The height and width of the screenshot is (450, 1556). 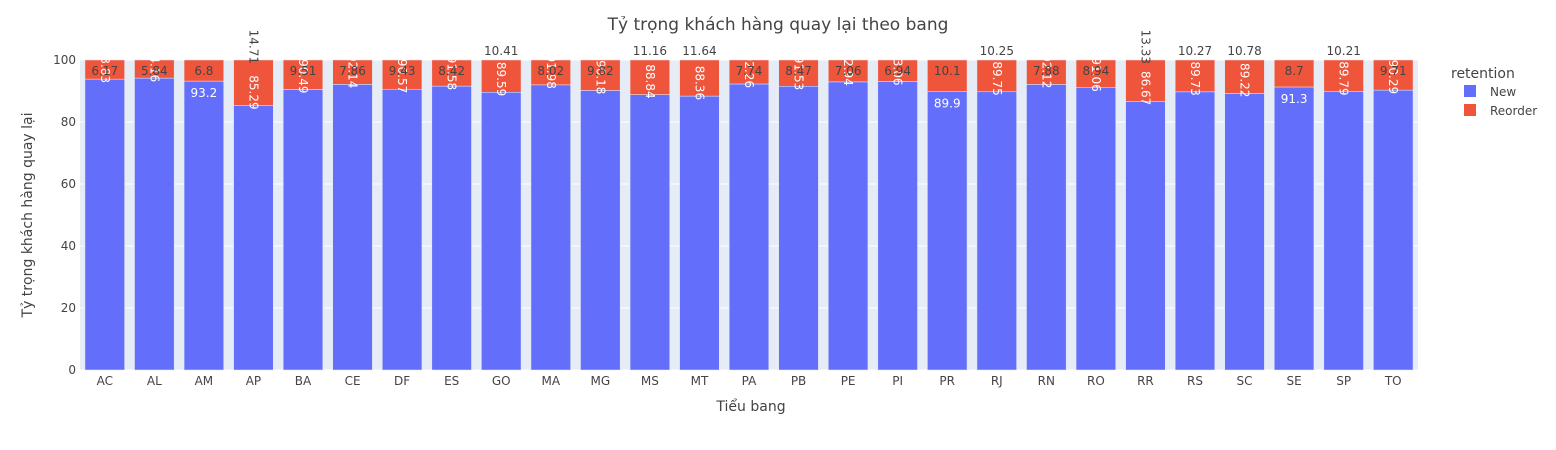 I want to click on data-label-new: 92.12, so click(x=1046, y=71).